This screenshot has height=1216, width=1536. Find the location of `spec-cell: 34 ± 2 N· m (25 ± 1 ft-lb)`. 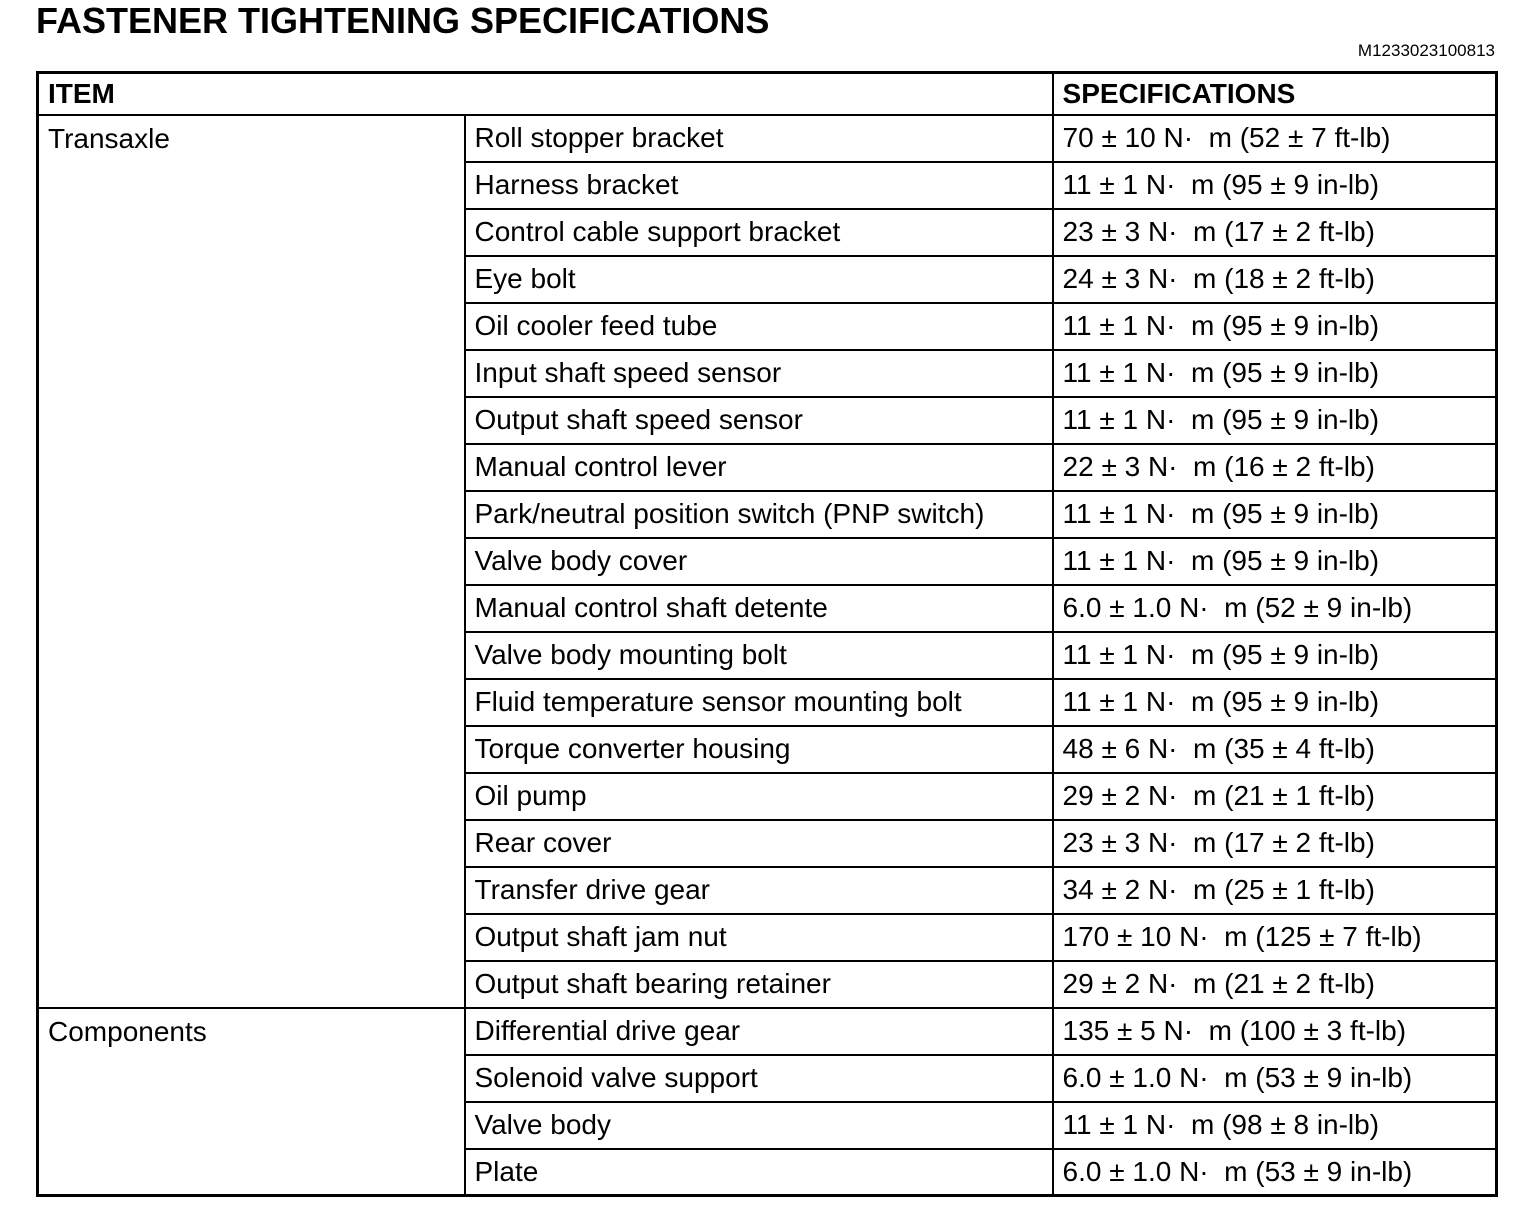

spec-cell: 34 ± 2 N· m (25 ± 1 ft-lb) is located at coordinates (1274, 890).